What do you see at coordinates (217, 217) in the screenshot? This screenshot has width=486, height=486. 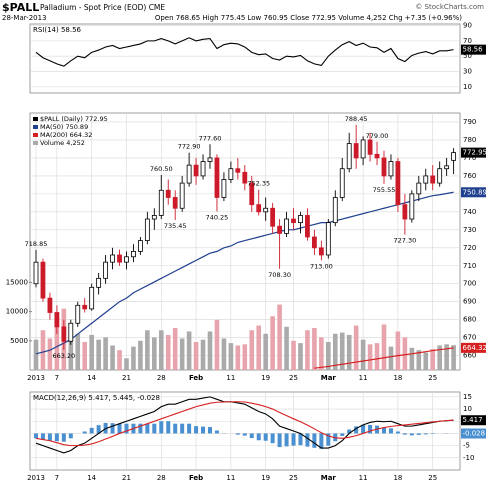 I see `low-annotation: 740.25` at bounding box center [217, 217].